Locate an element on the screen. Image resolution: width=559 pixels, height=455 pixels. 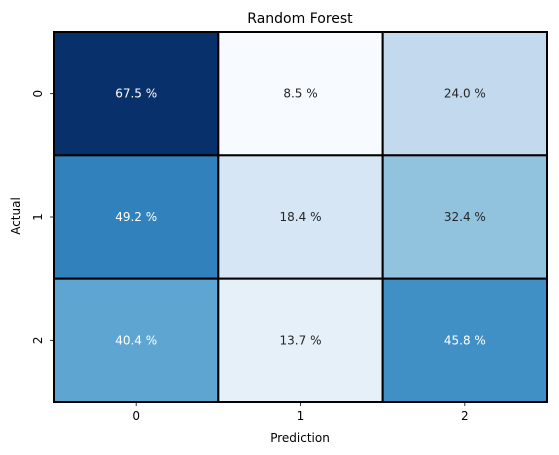
cell-value-label-2-1: 13.7 % is located at coordinates (301, 340).